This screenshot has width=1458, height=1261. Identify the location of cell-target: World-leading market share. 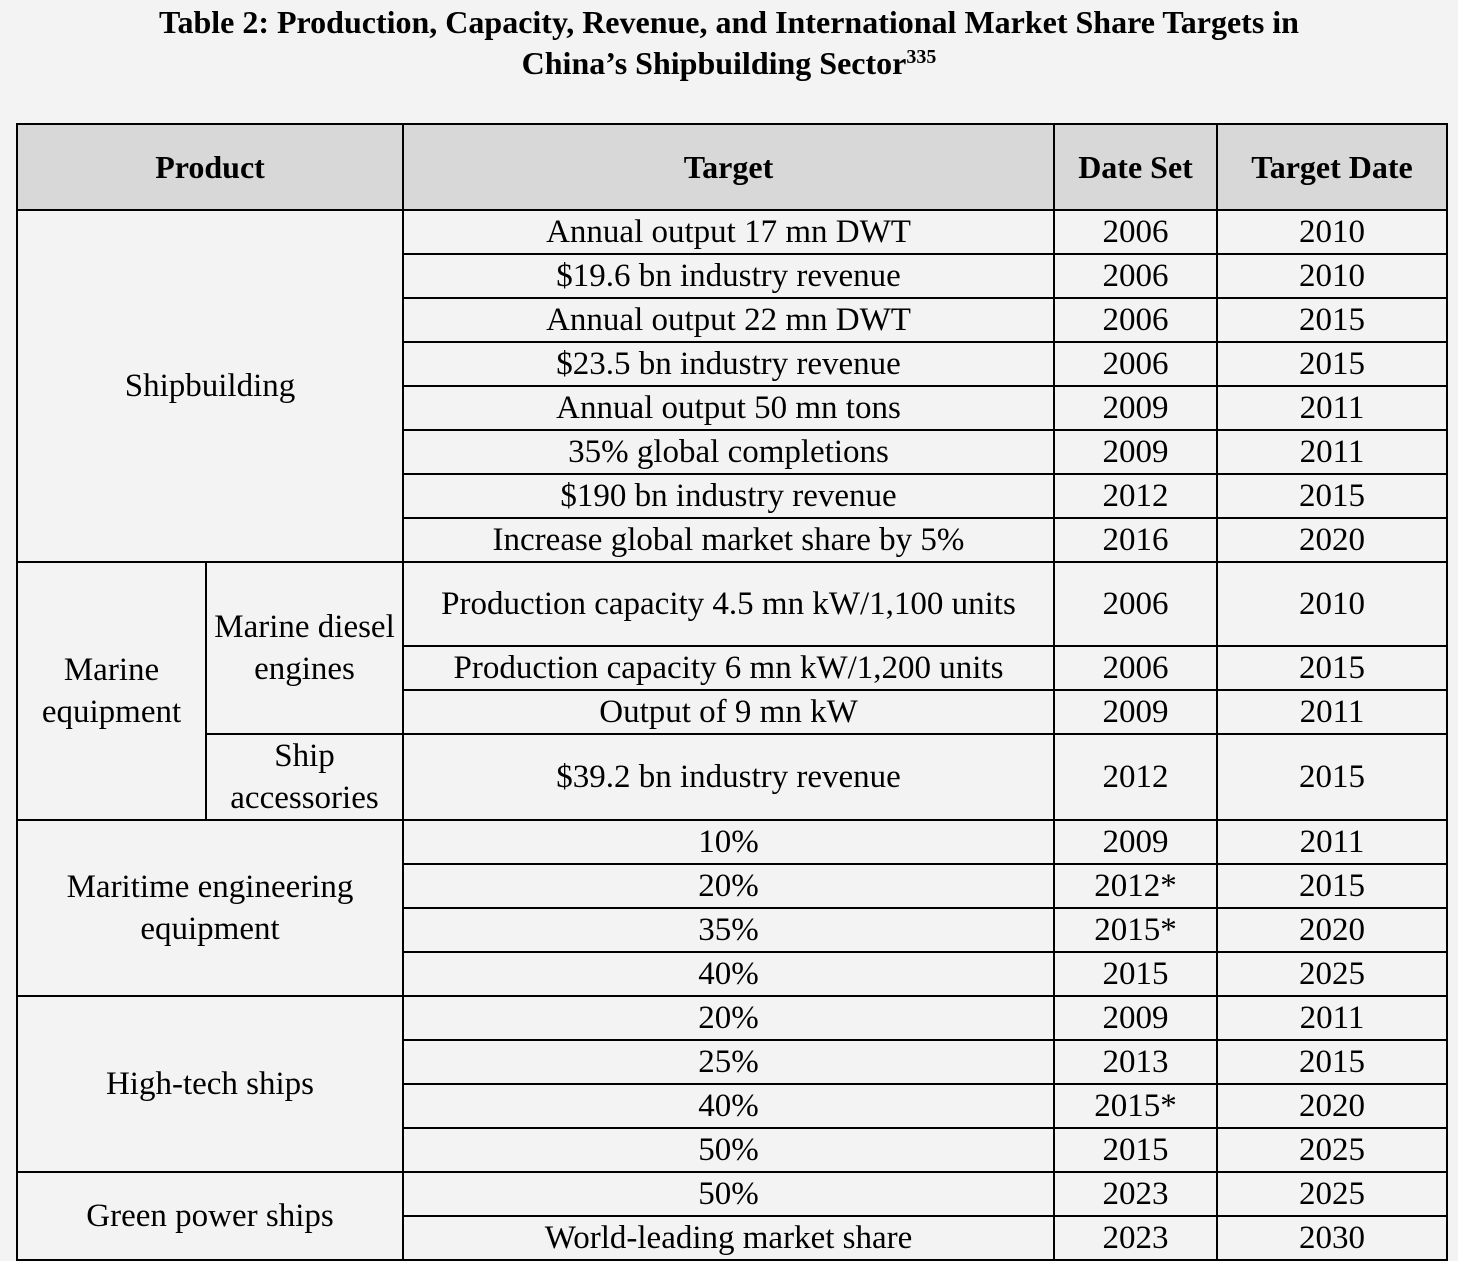
(728, 1238).